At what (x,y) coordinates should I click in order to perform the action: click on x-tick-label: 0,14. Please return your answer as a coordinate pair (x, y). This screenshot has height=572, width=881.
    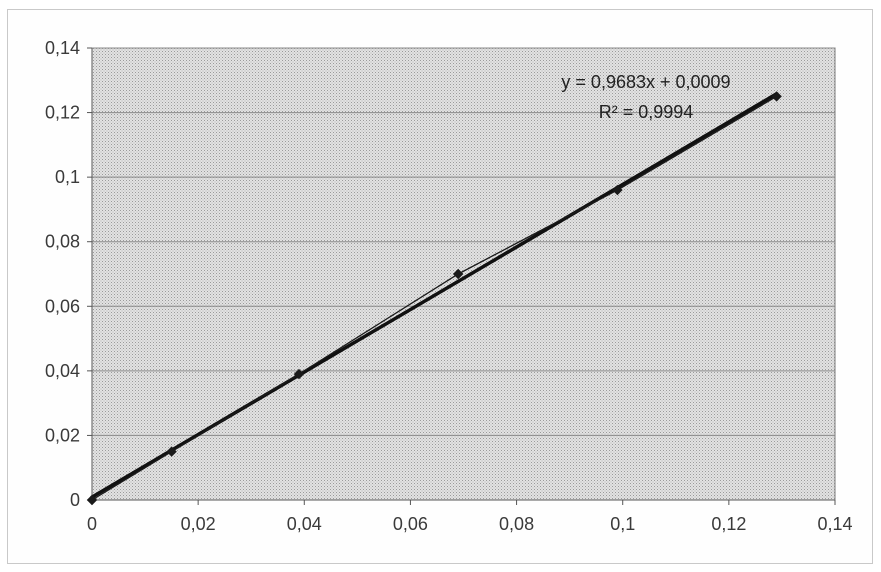
    Looking at the image, I should click on (834, 524).